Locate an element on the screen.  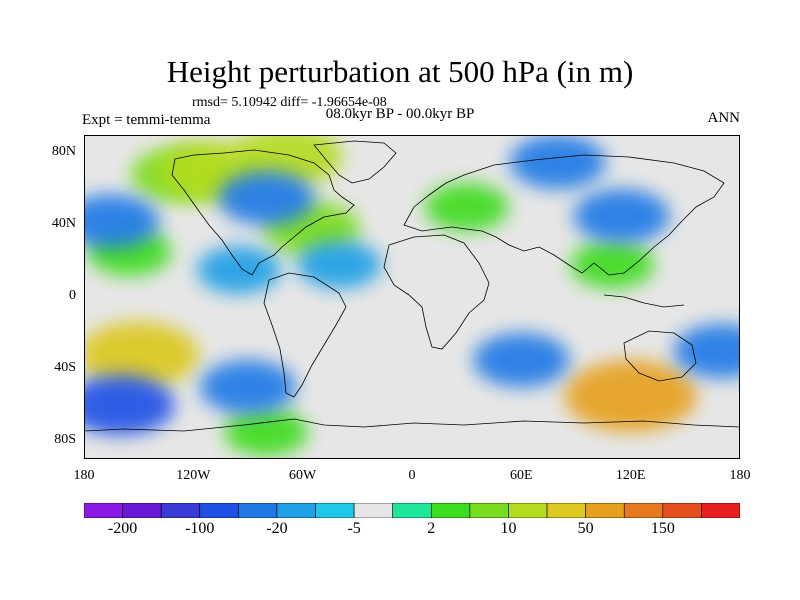
colorbar-label: -100 is located at coordinates (200, 528).